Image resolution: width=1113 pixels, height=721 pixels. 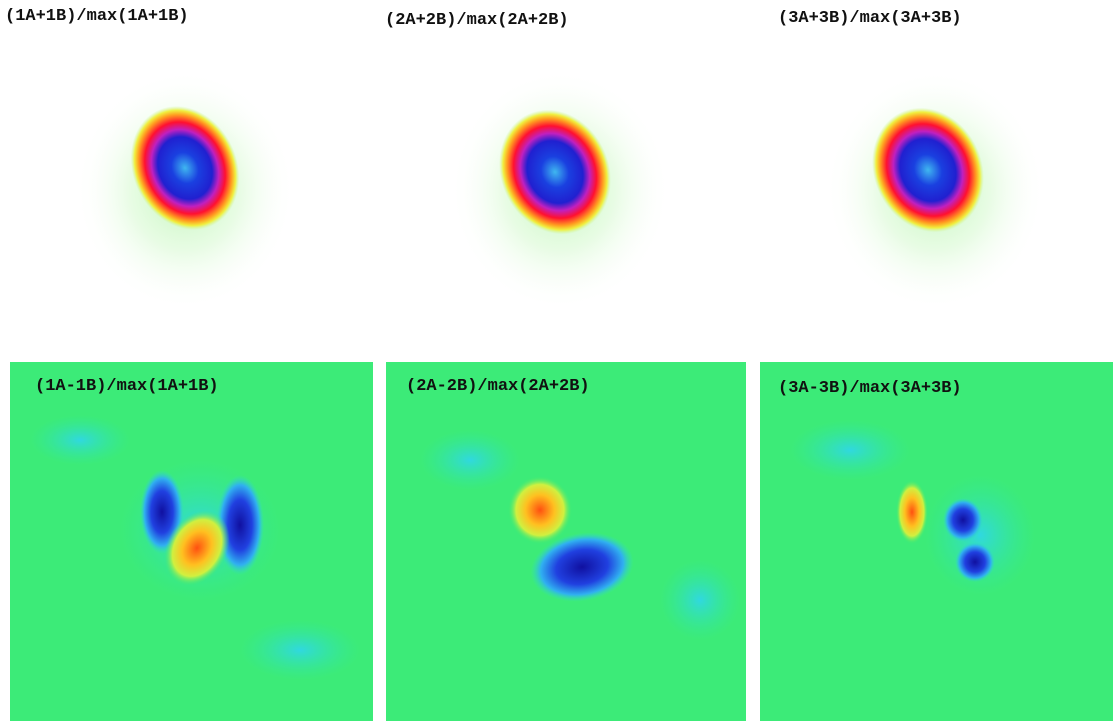 What do you see at coordinates (870, 388) in the screenshot?
I see `panel-label: (3A-3B)/max(3A+3B)` at bounding box center [870, 388].